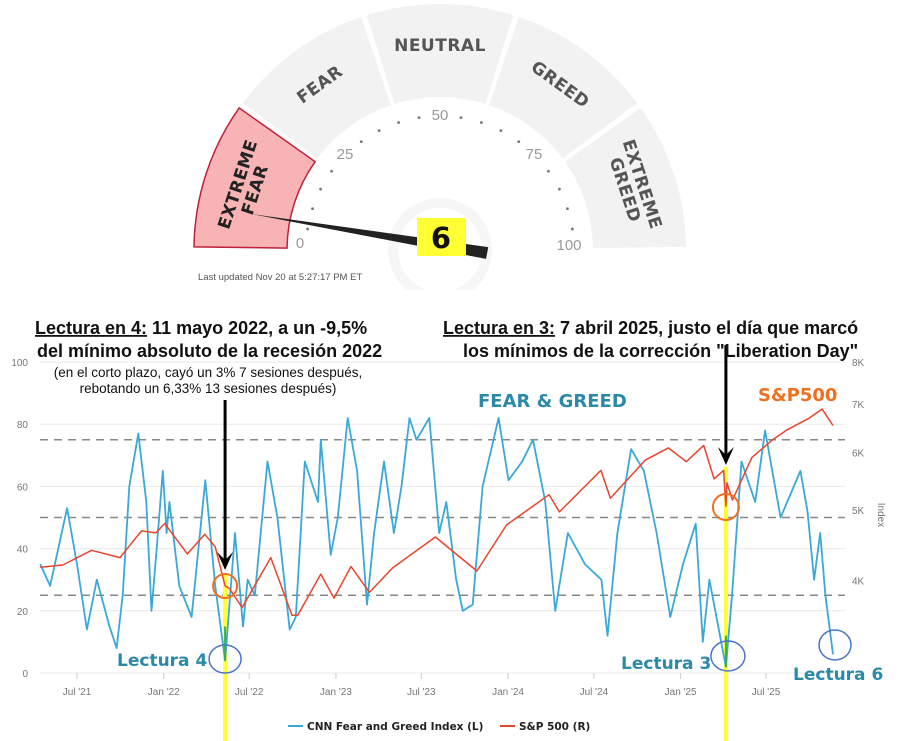 The image size is (900, 741). I want to click on lectura-3-circle, so click(728, 656).